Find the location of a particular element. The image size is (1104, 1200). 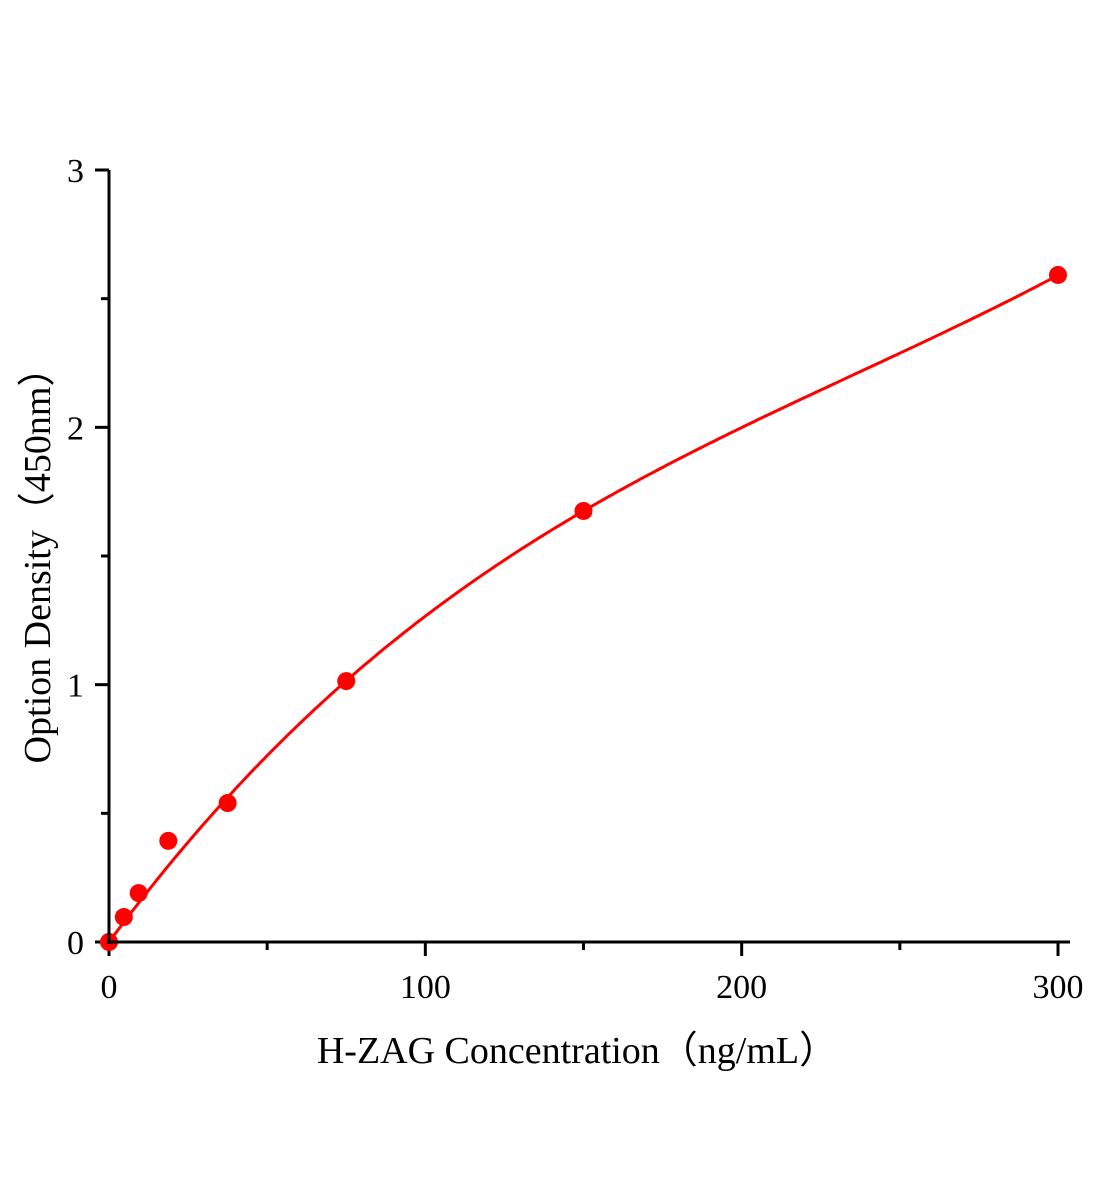

x-tick-label: 200 is located at coordinates (741, 987).